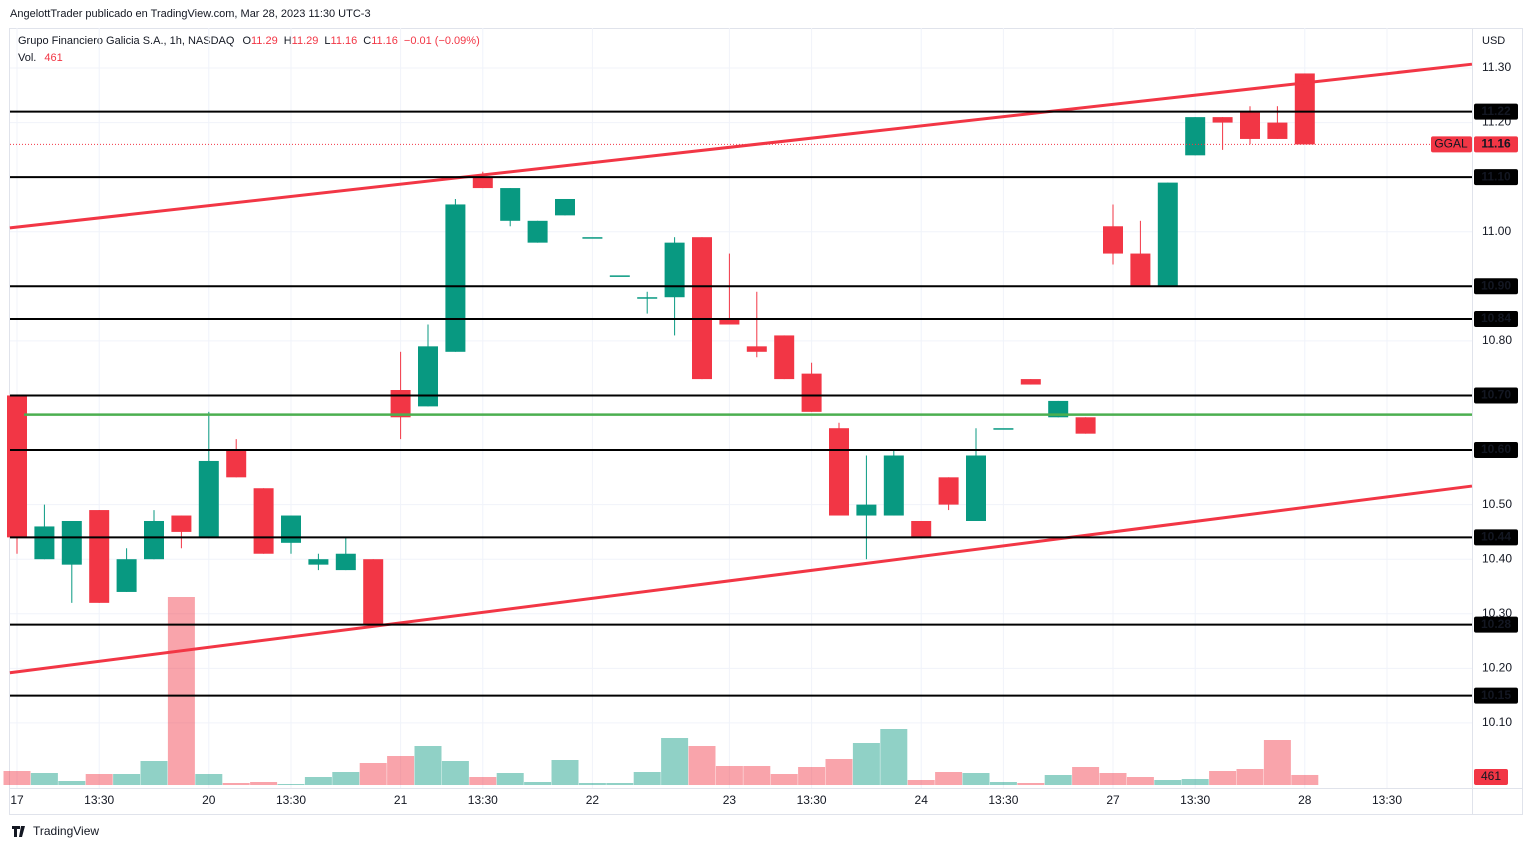 This screenshot has height=850, width=1533. What do you see at coordinates (27, 58) in the screenshot?
I see `volume-key: Vol.` at bounding box center [27, 58].